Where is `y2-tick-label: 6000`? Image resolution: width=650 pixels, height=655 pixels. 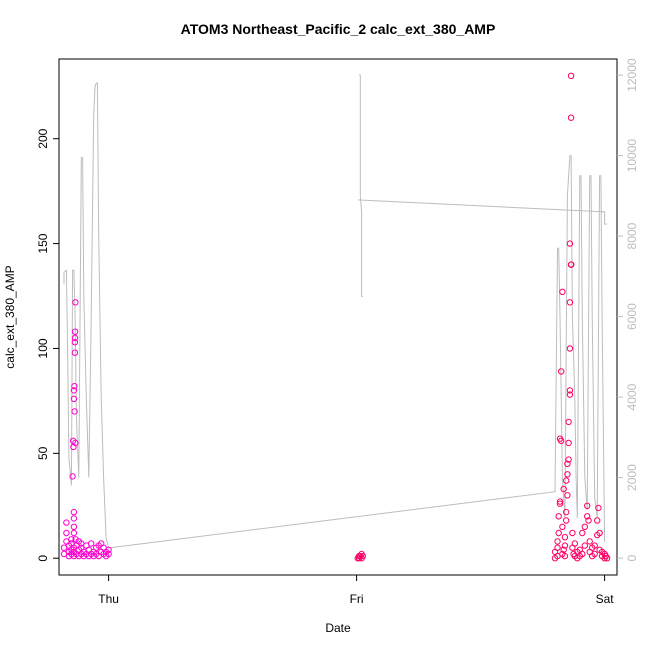 y2-tick-label: 6000 is located at coordinates (632, 316).